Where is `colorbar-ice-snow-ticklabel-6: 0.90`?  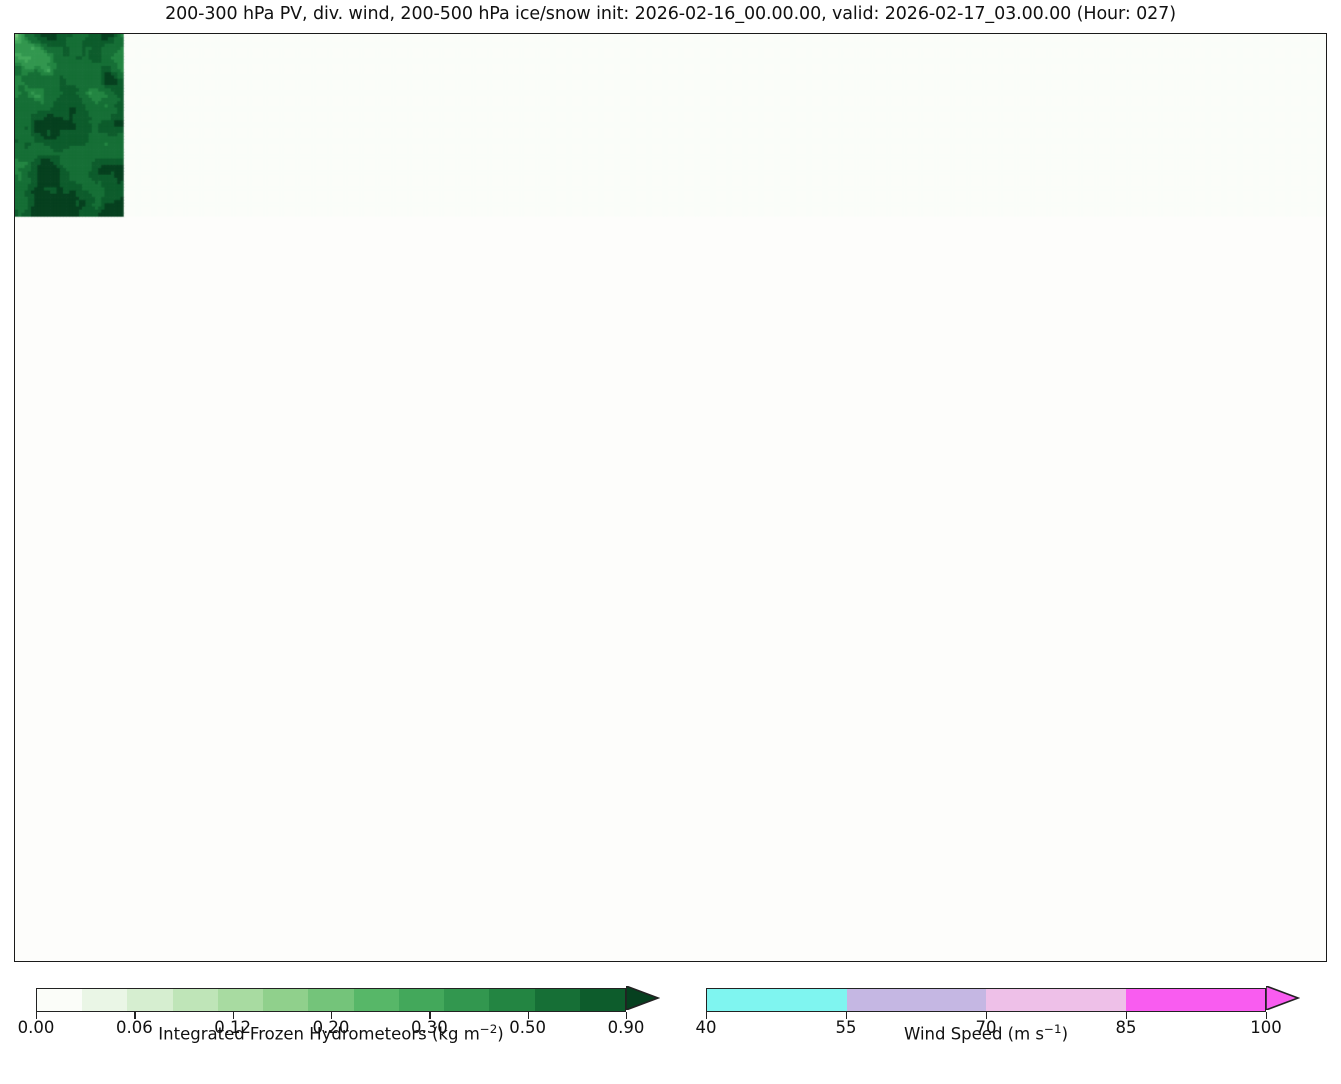
colorbar-ice-snow-ticklabel-6: 0.90 is located at coordinates (626, 1027).